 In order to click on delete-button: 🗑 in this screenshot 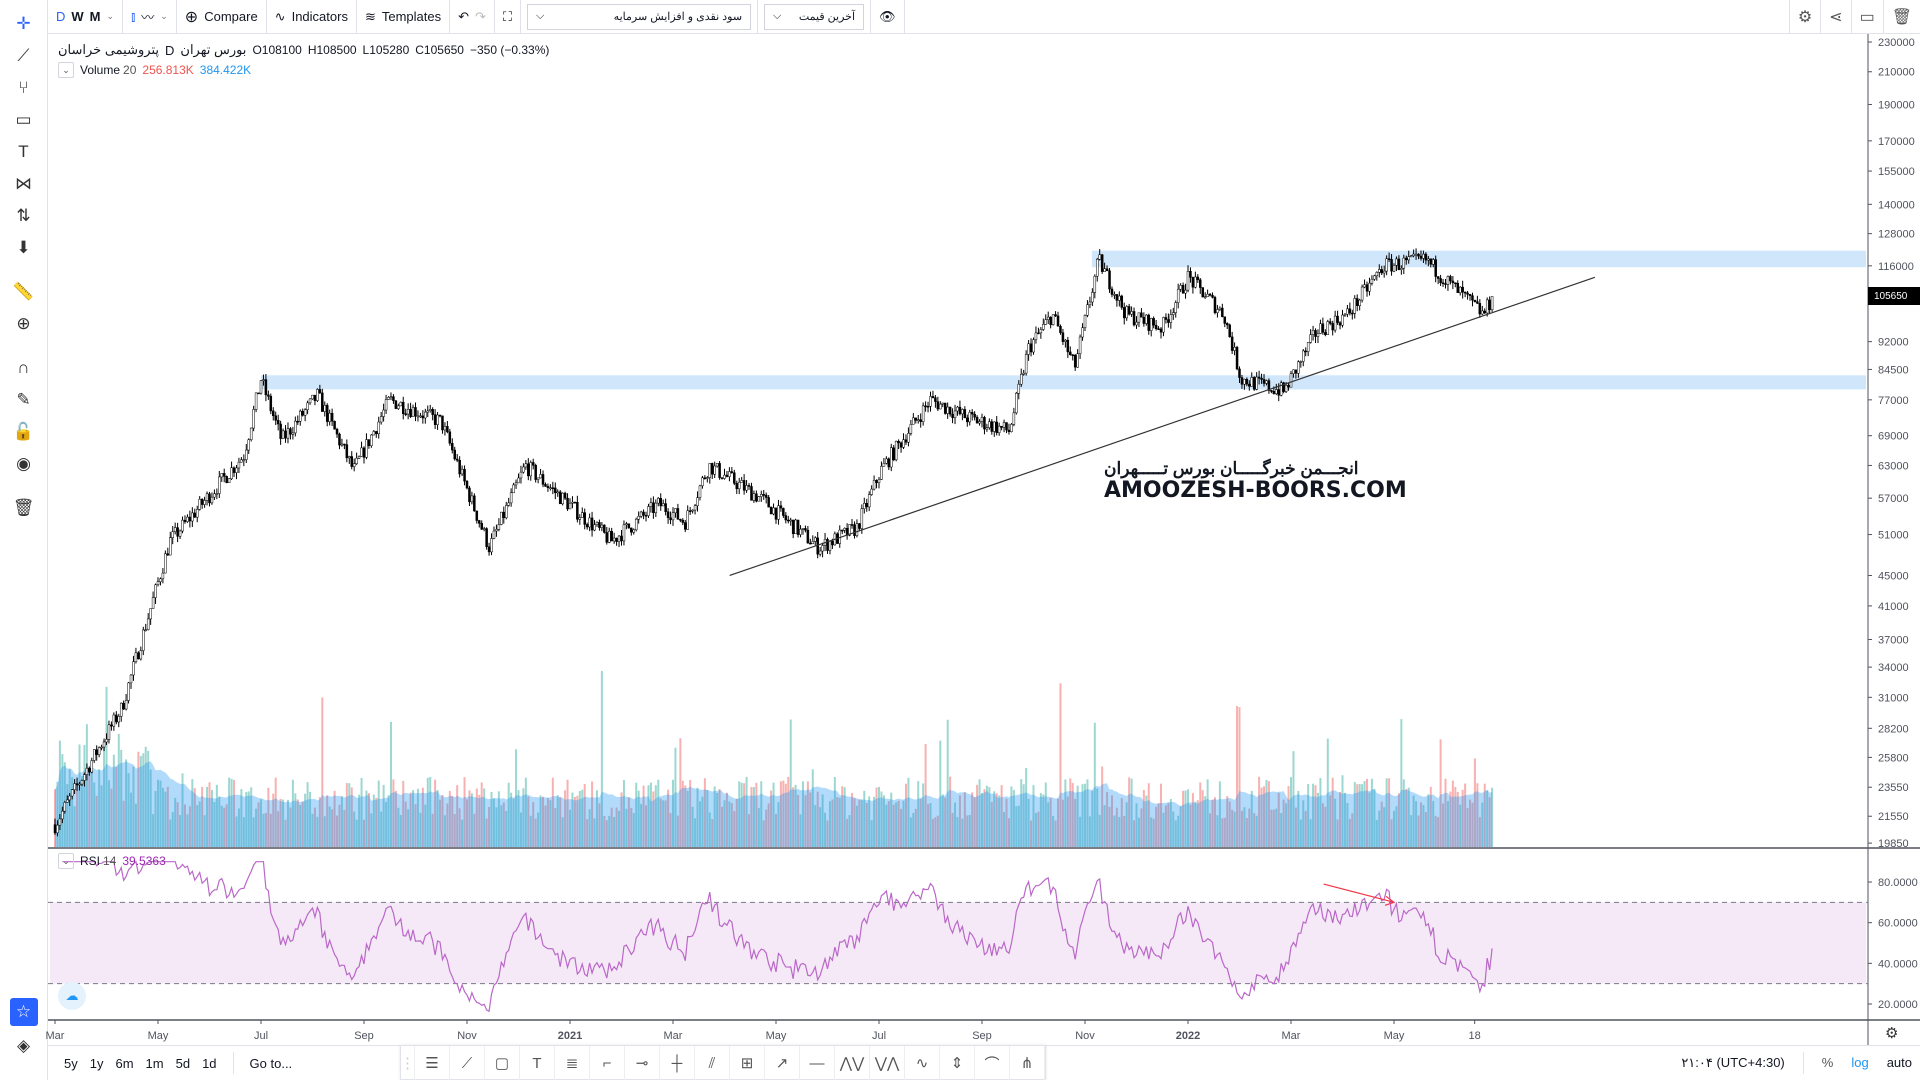, I will do `click(1901, 16)`.